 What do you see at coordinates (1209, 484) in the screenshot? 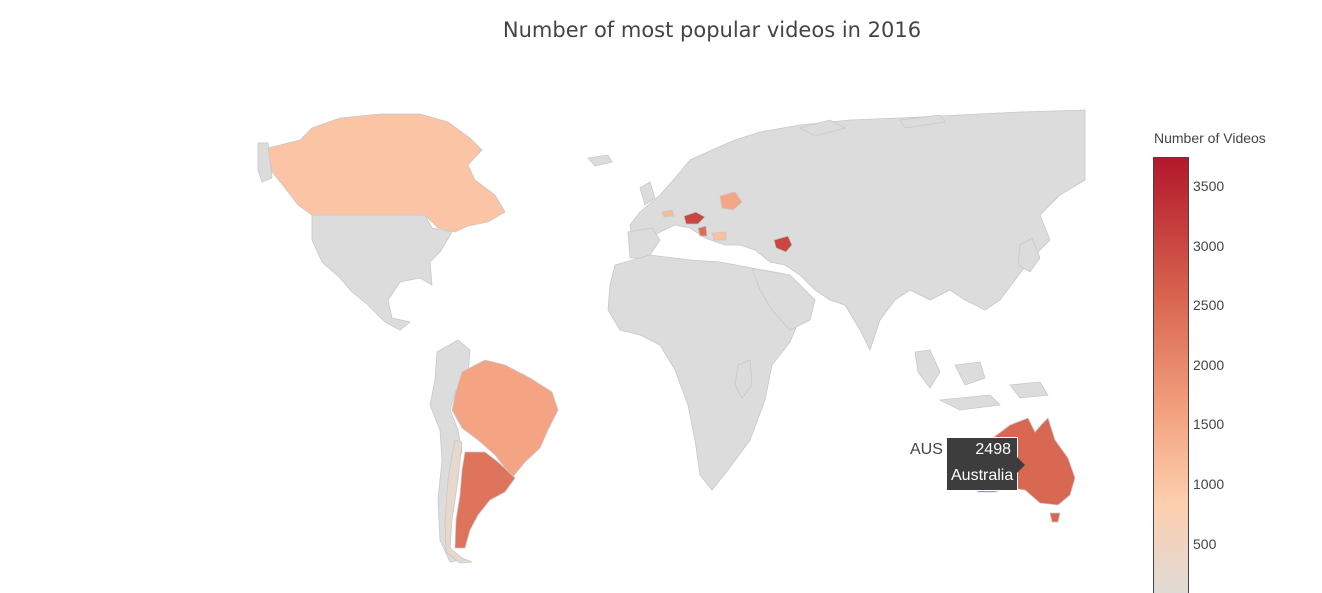
I see `colorbar-tick: 1000` at bounding box center [1209, 484].